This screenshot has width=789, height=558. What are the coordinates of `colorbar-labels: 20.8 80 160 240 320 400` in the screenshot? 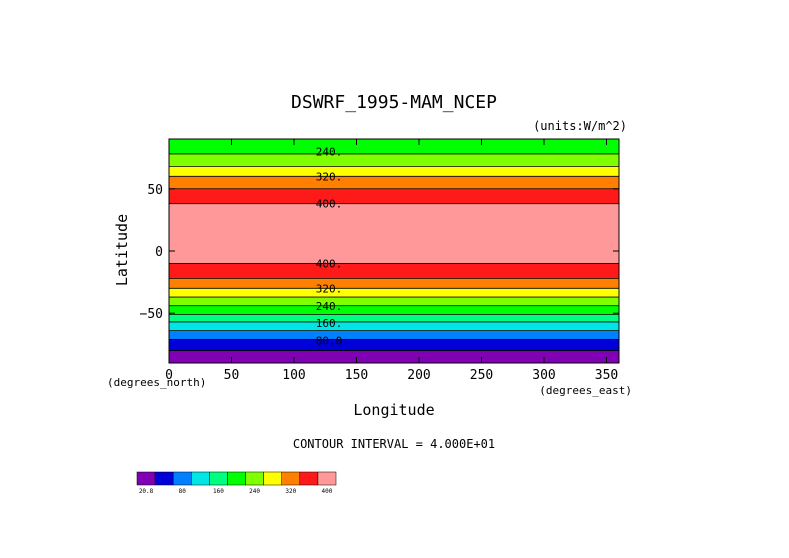 It's located at (236, 491).